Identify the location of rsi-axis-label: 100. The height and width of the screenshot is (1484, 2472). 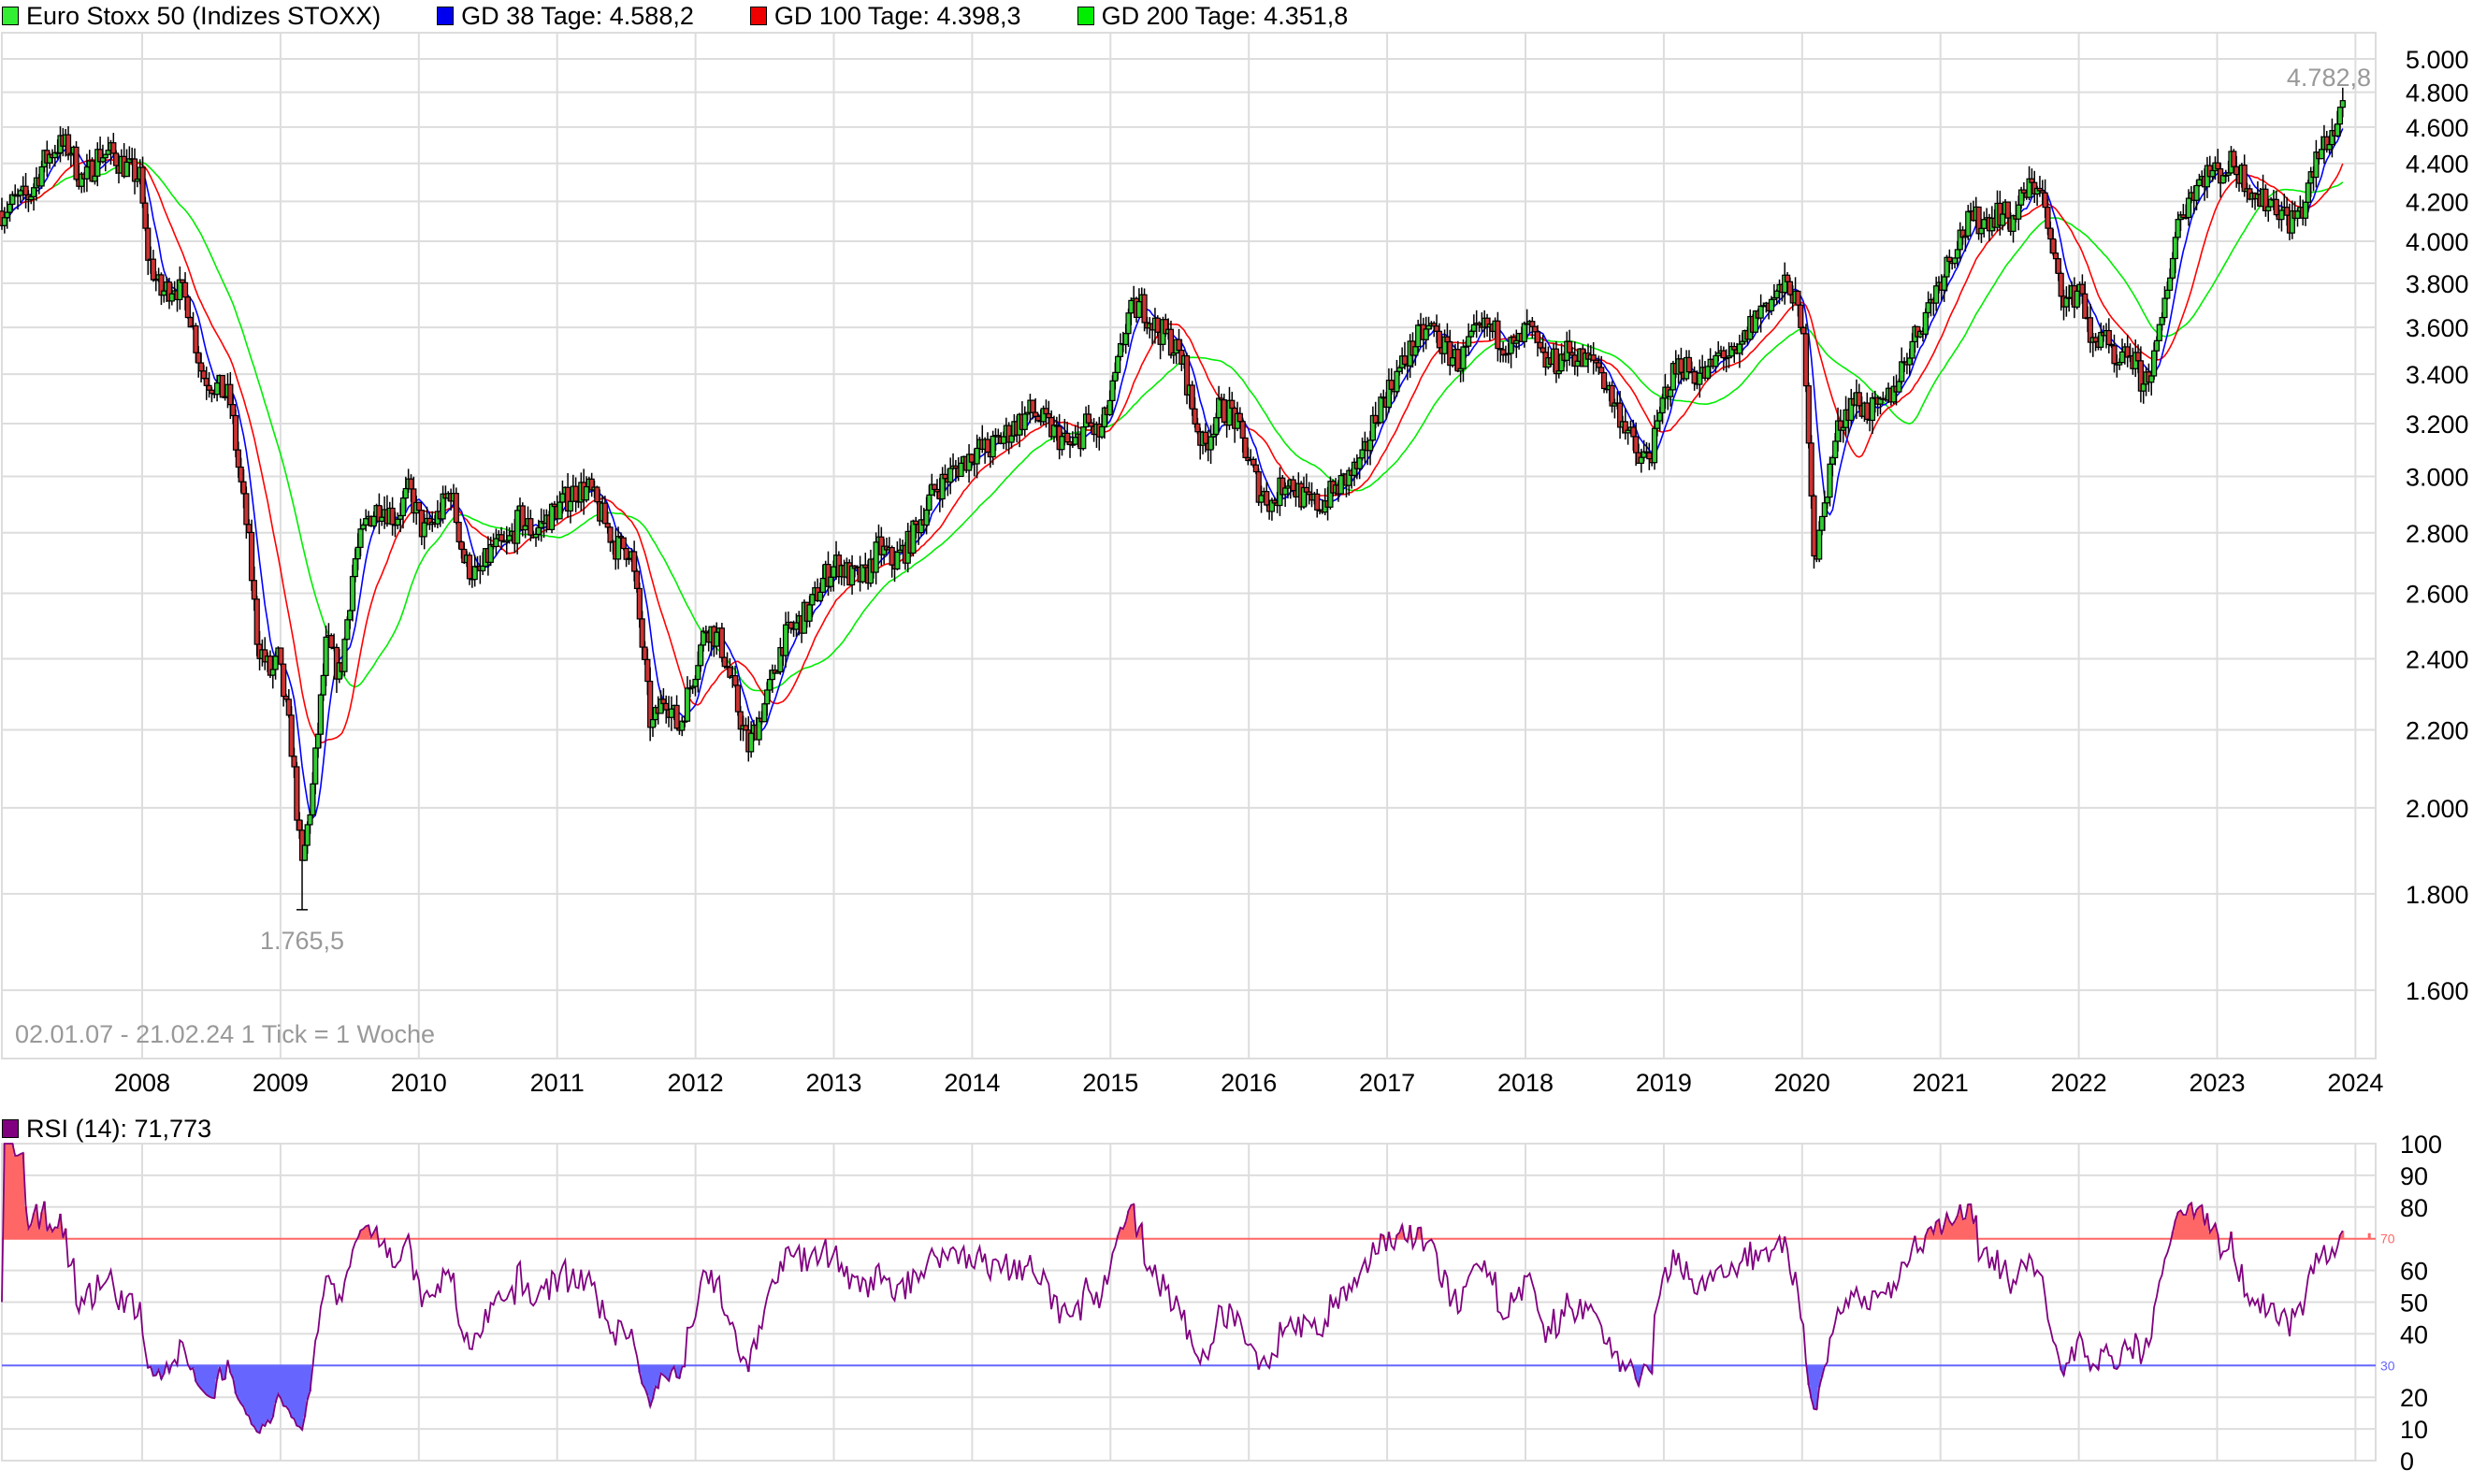
(2421, 1145).